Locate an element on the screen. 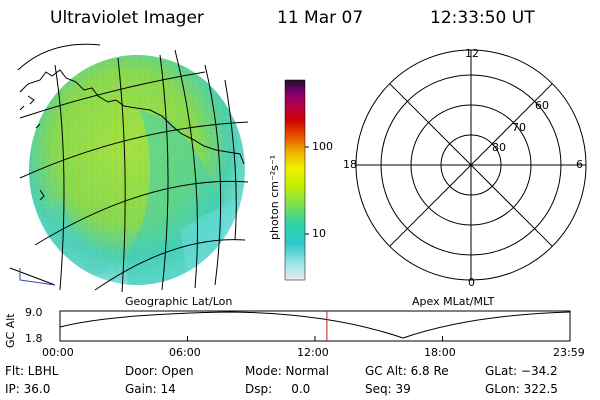 This screenshot has width=600, height=400. gc-altitude-curve is located at coordinates (315, 325).